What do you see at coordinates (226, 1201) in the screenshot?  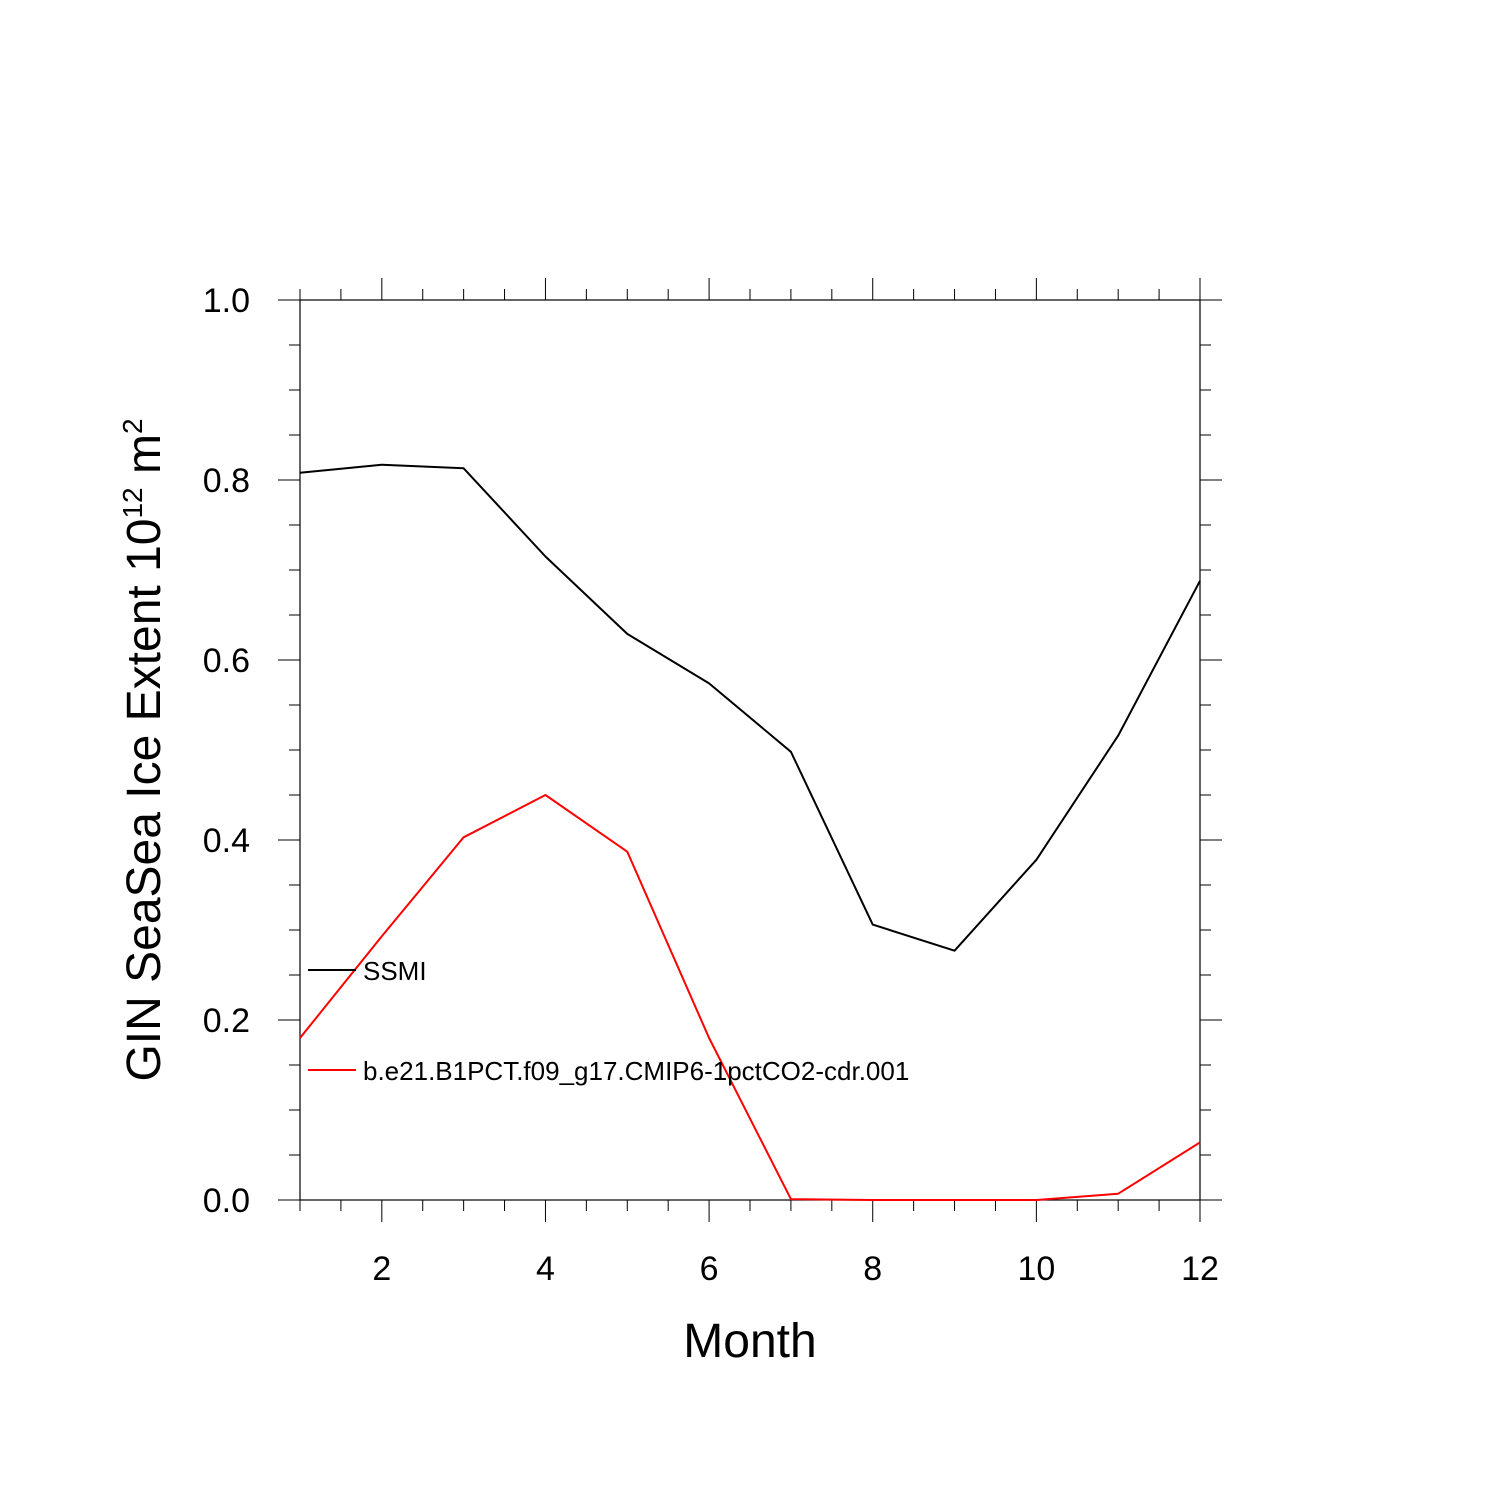 I see `y-tick-label: 0.0` at bounding box center [226, 1201].